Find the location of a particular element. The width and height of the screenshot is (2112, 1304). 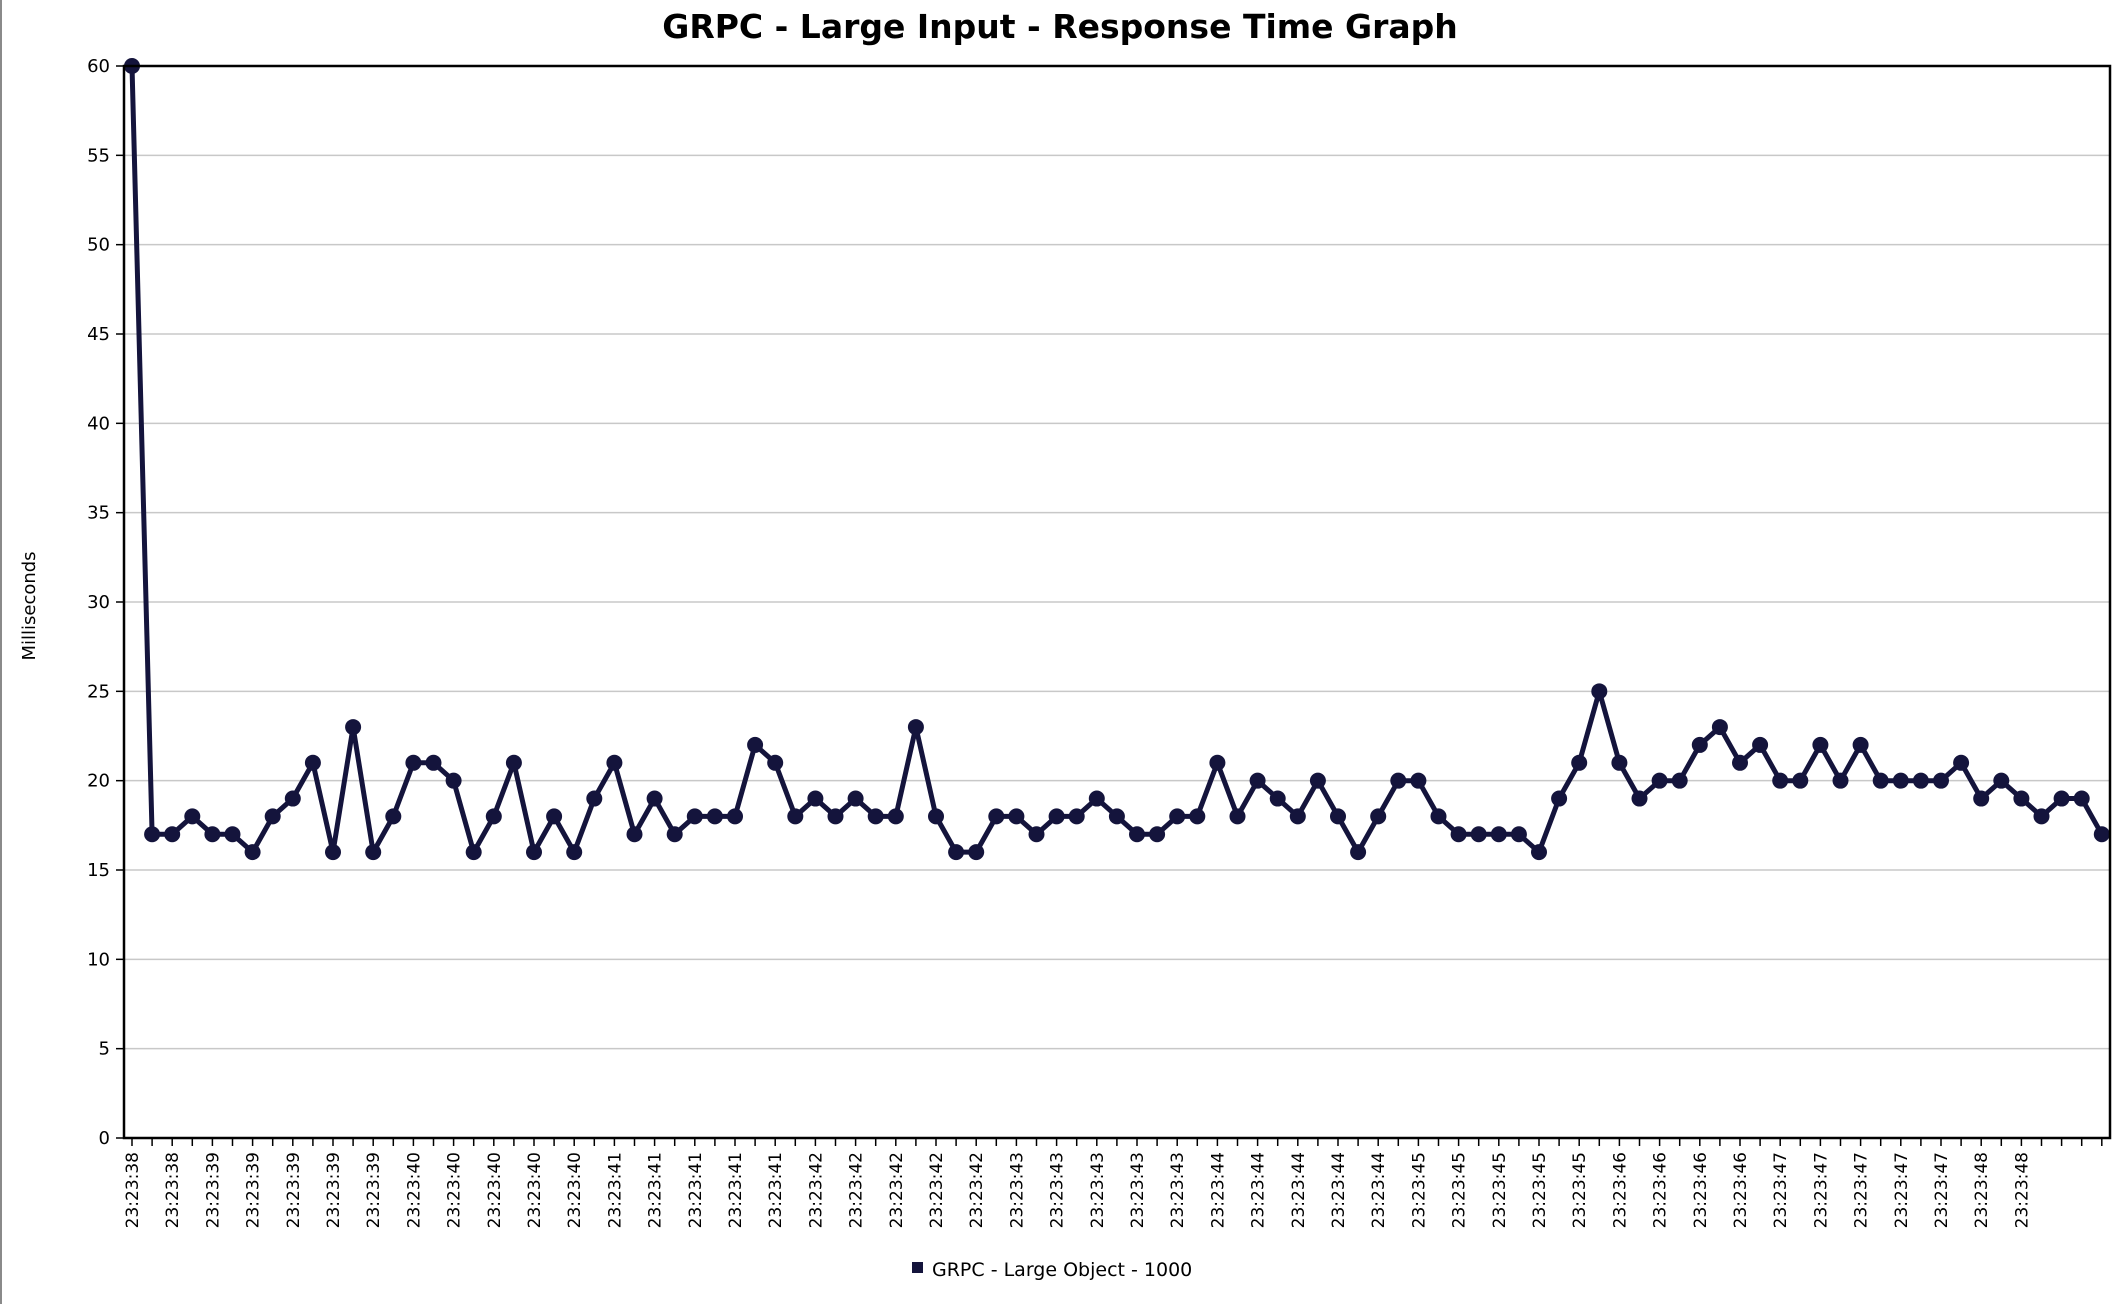

y-tick-label: 15 is located at coordinates (98, 870).